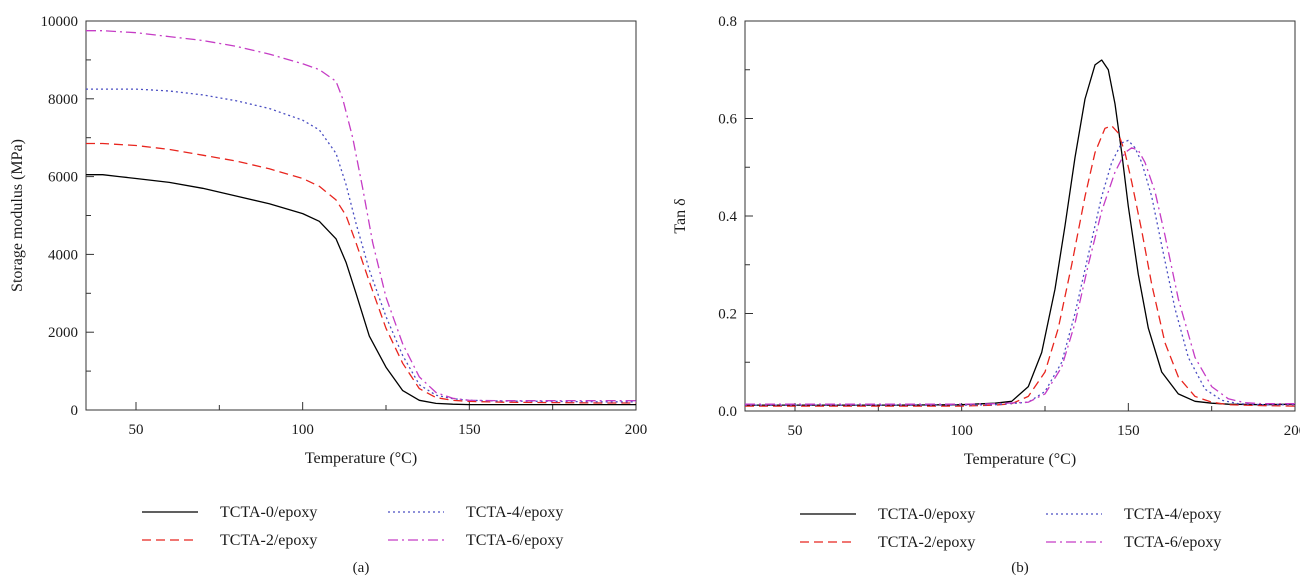  I want to click on y-tick-label: 8000, so click(63, 100).